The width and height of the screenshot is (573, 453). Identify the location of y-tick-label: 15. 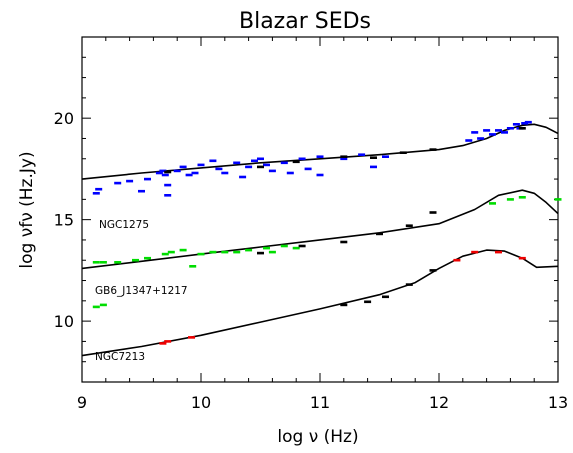
(64, 220).